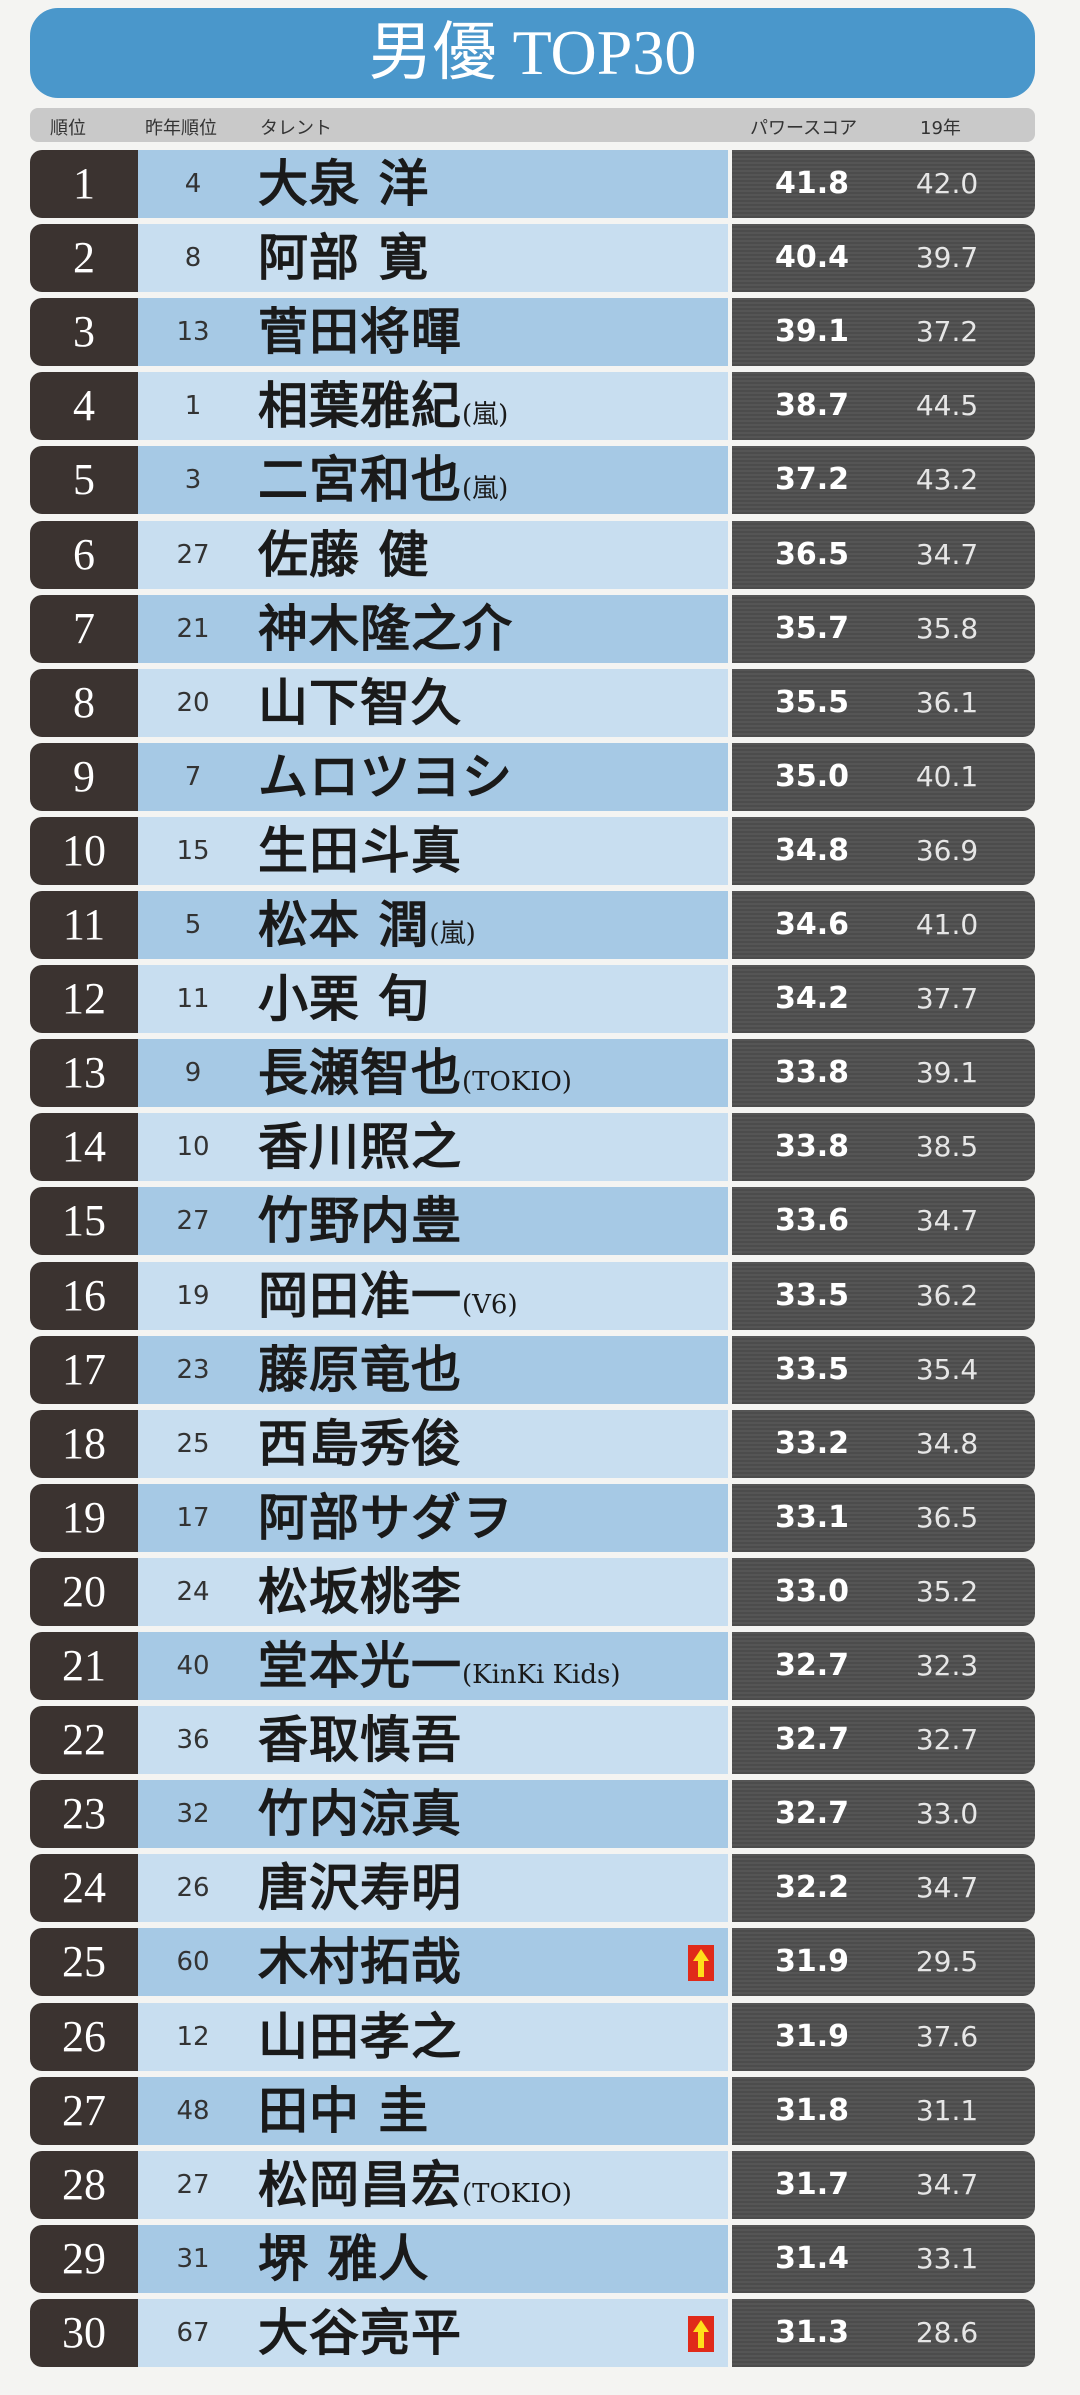 Image resolution: width=1080 pixels, height=2395 pixels. I want to click on score-19: 43.2, so click(947, 480).